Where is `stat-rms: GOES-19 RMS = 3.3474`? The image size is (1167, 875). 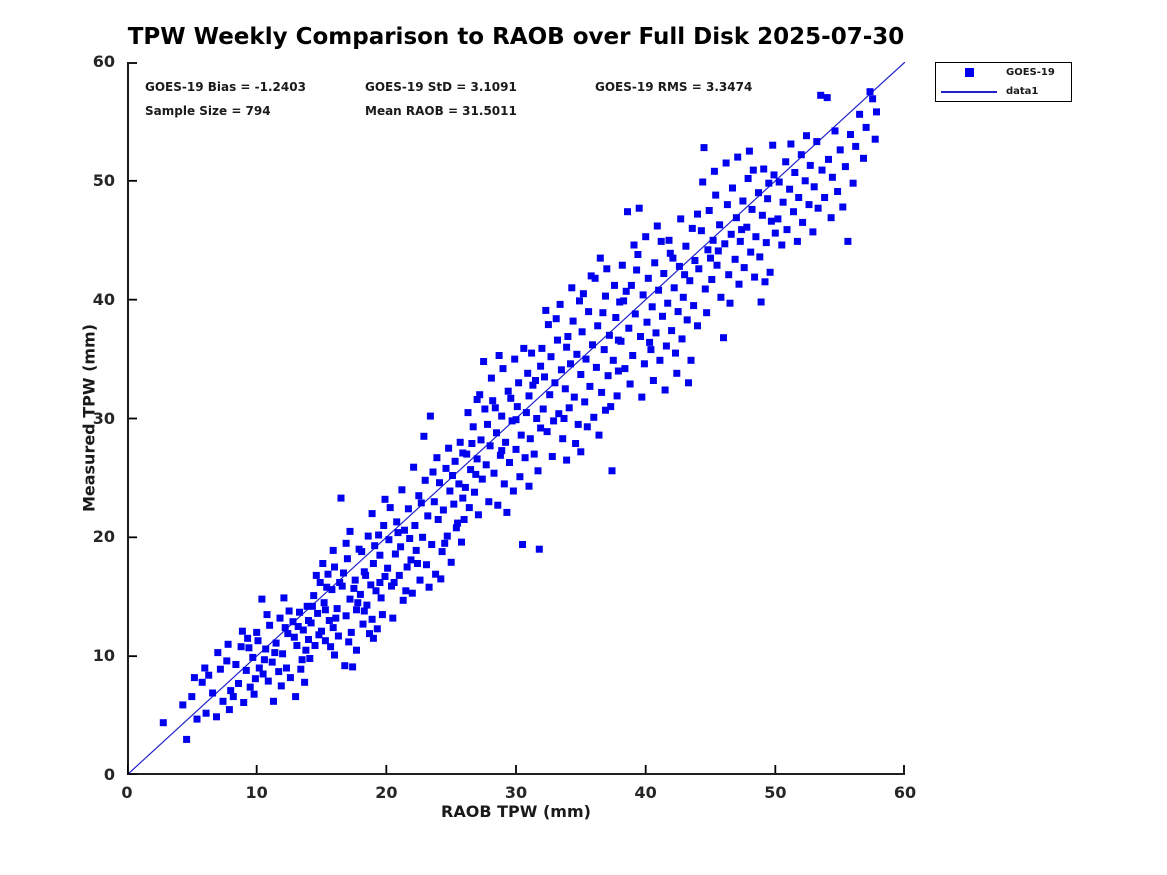 stat-rms: GOES-19 RMS = 3.3474 is located at coordinates (674, 87).